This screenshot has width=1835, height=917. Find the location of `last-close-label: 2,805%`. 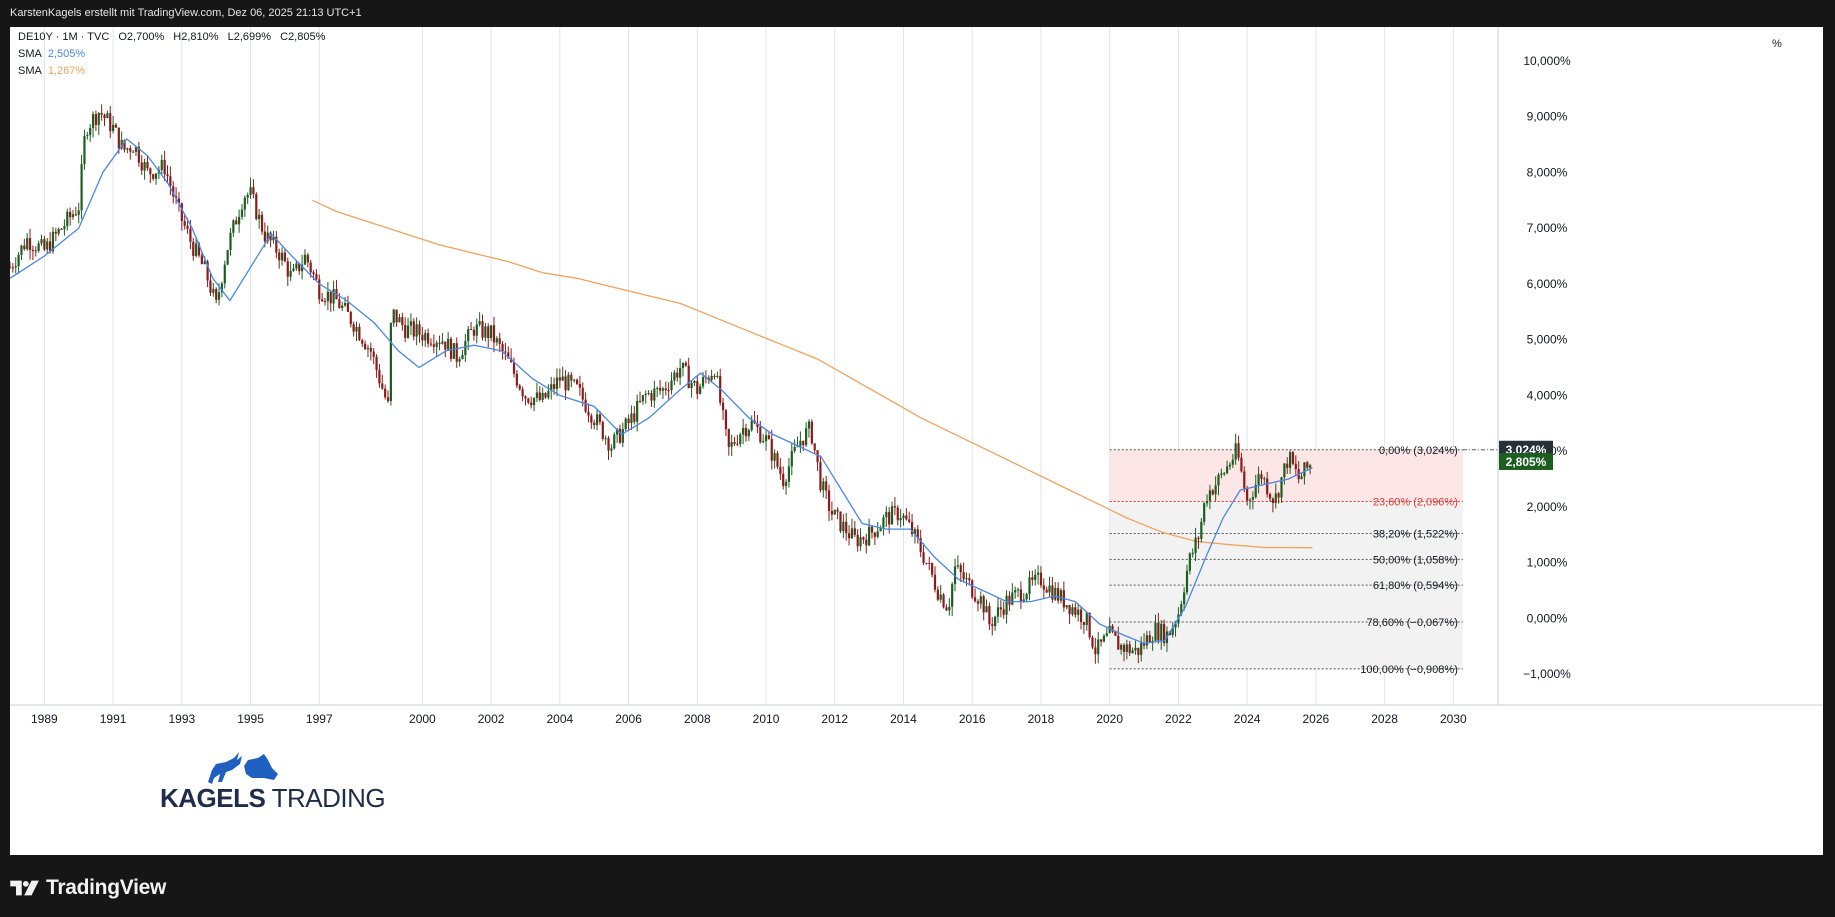

last-close-label: 2,805% is located at coordinates (1526, 462).